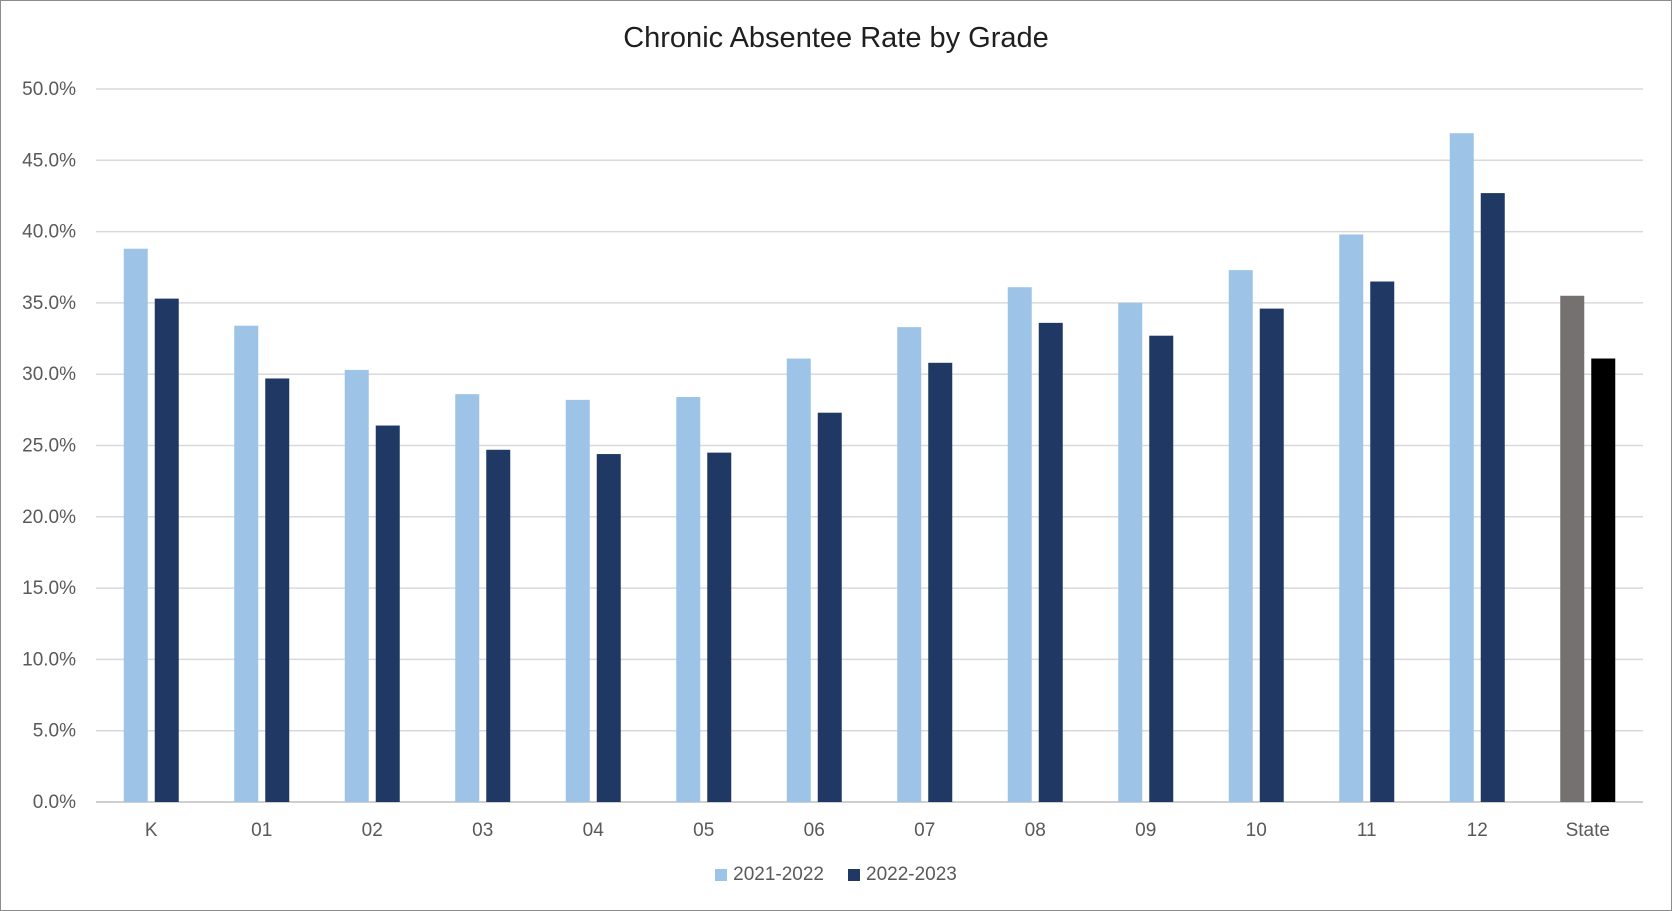  Describe the element at coordinates (1603, 580) in the screenshot. I see `bar-series-2-state` at that location.